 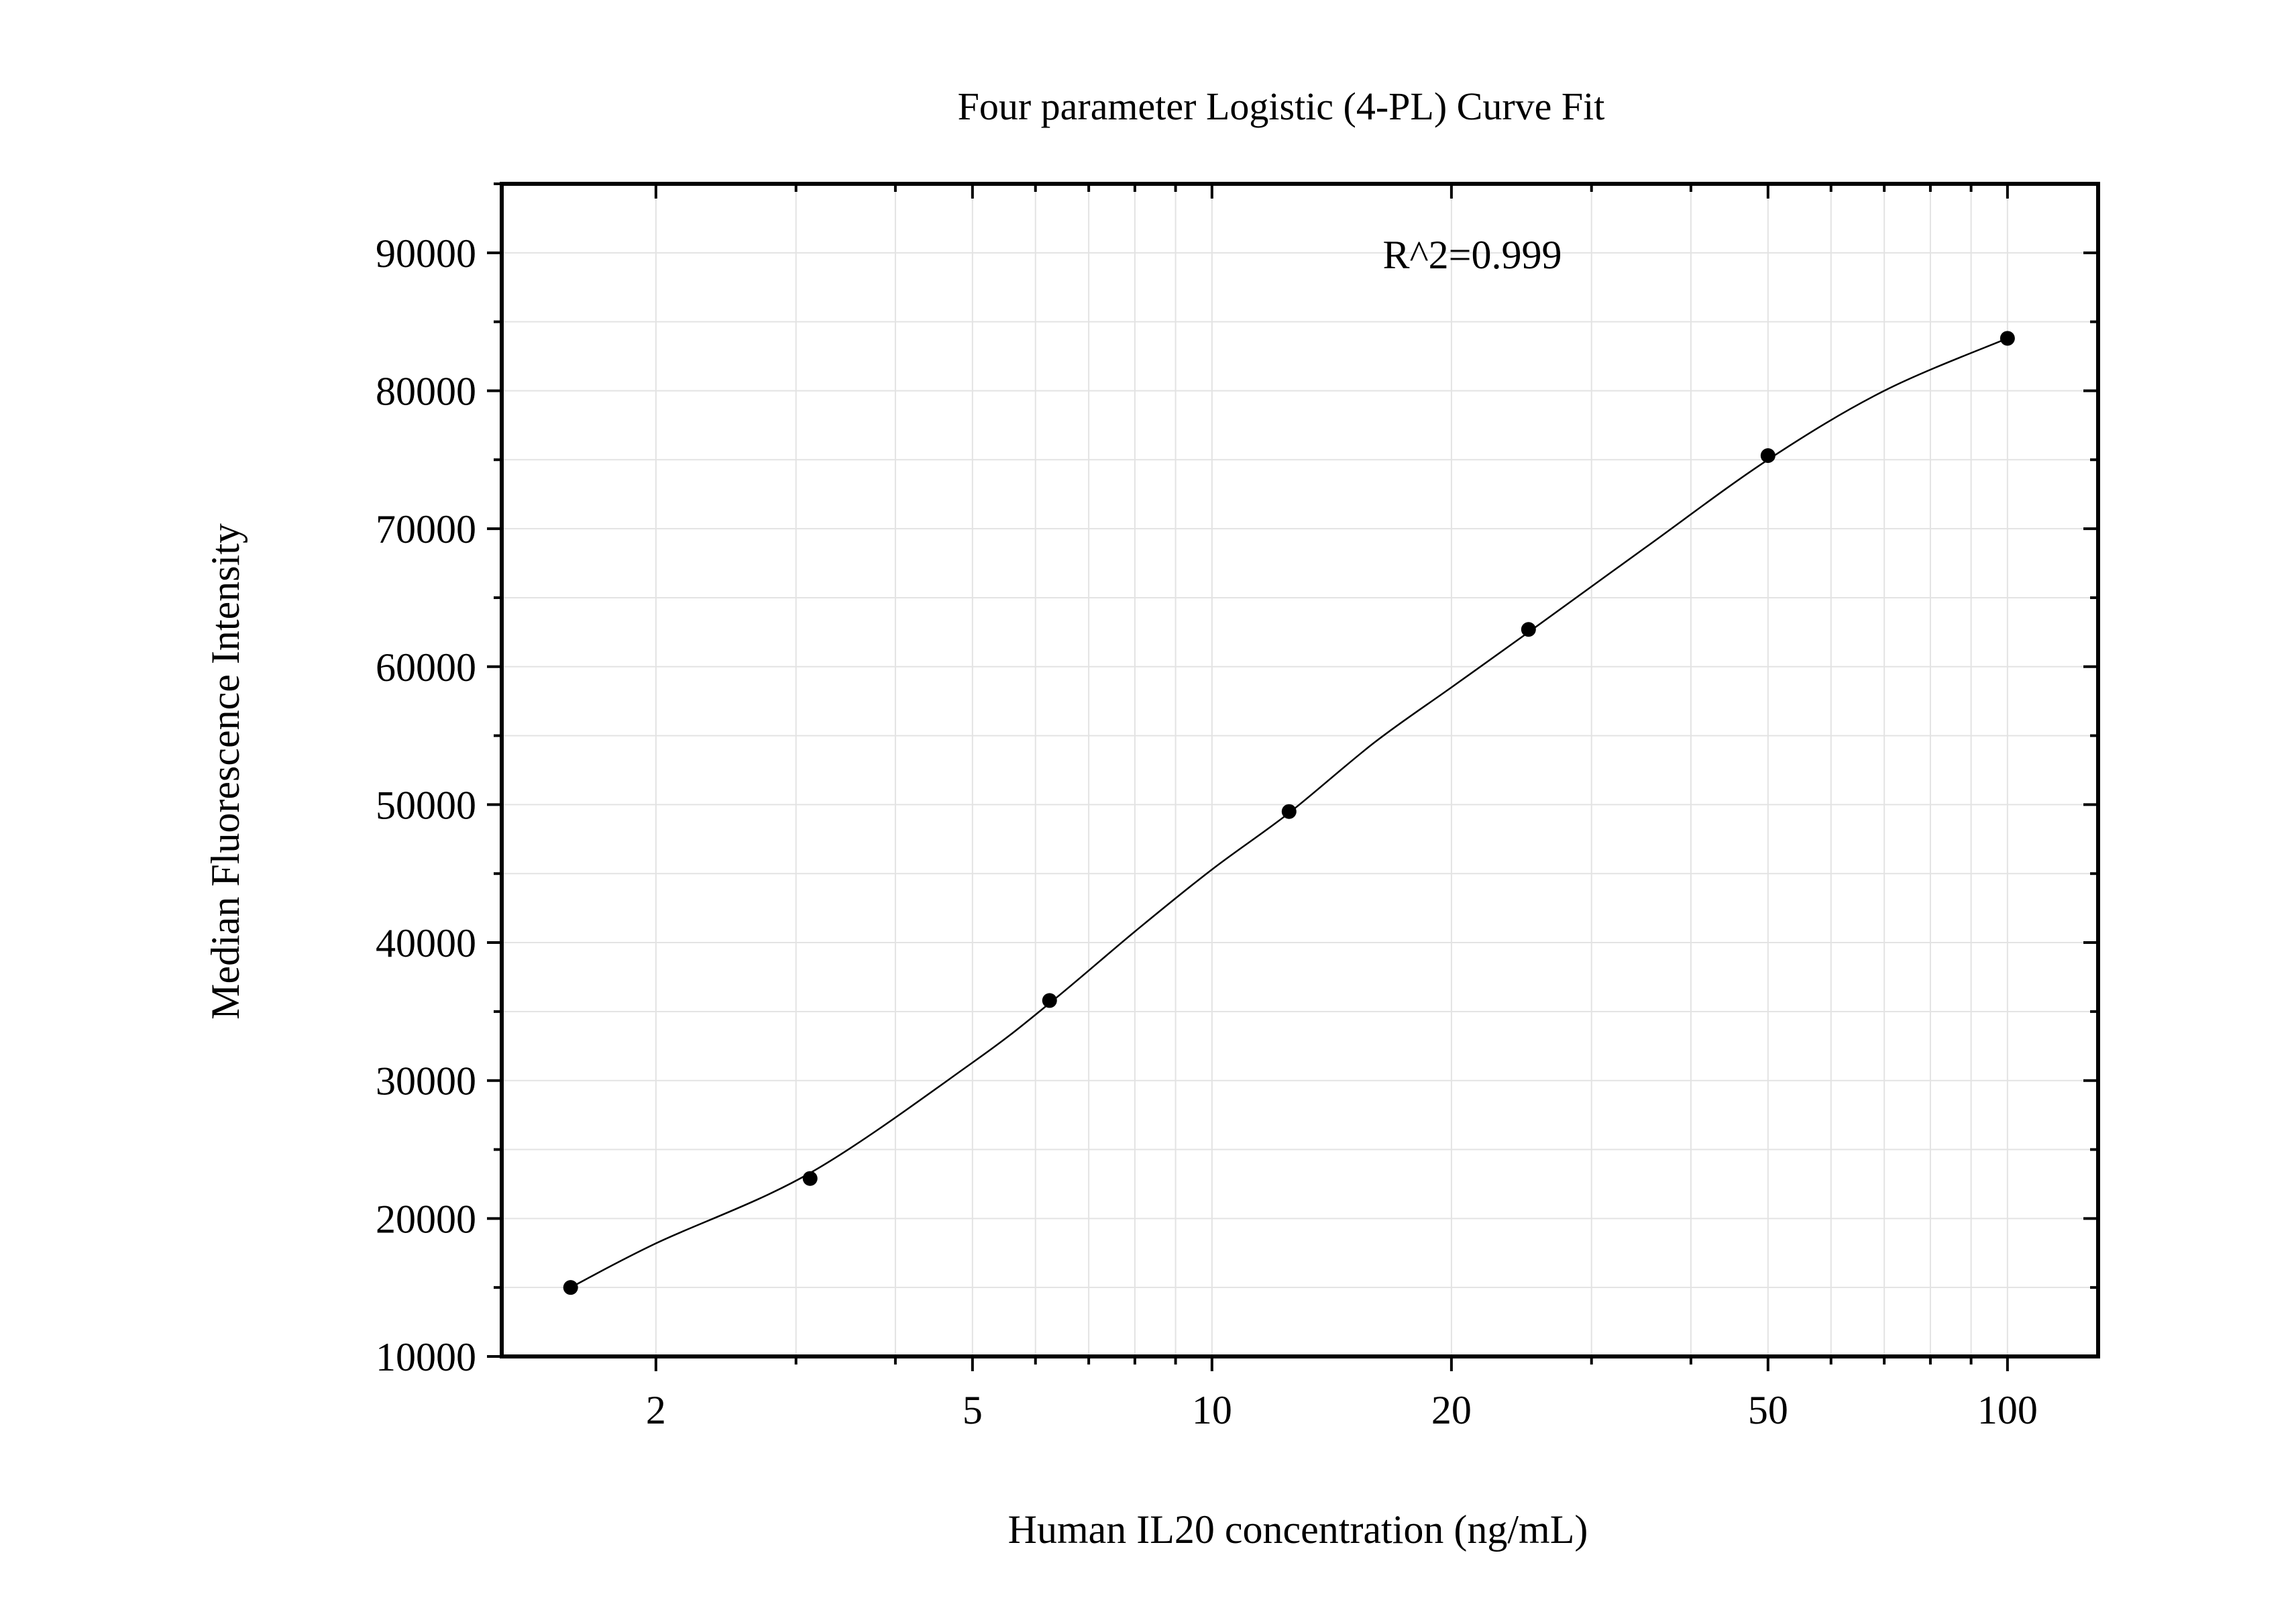 I want to click on y-tick-label: 70000, so click(x=426, y=529).